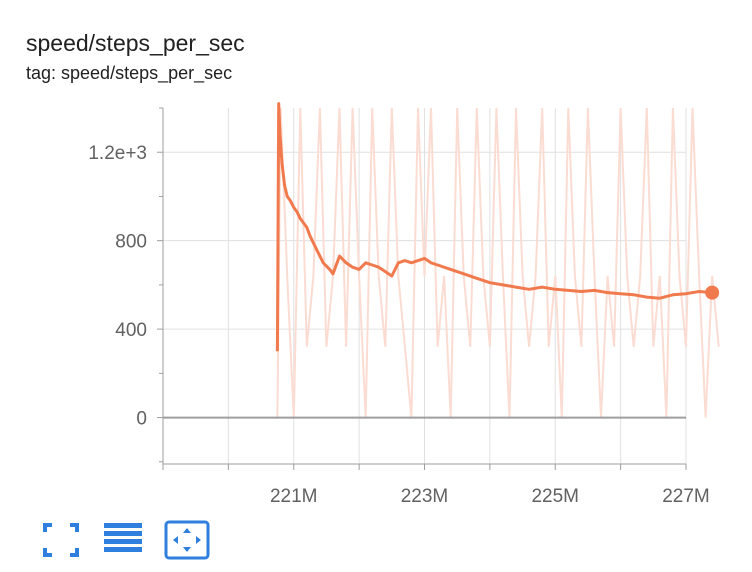 The width and height of the screenshot is (752, 572). I want to click on x-tick-label: 221M, so click(294, 496).